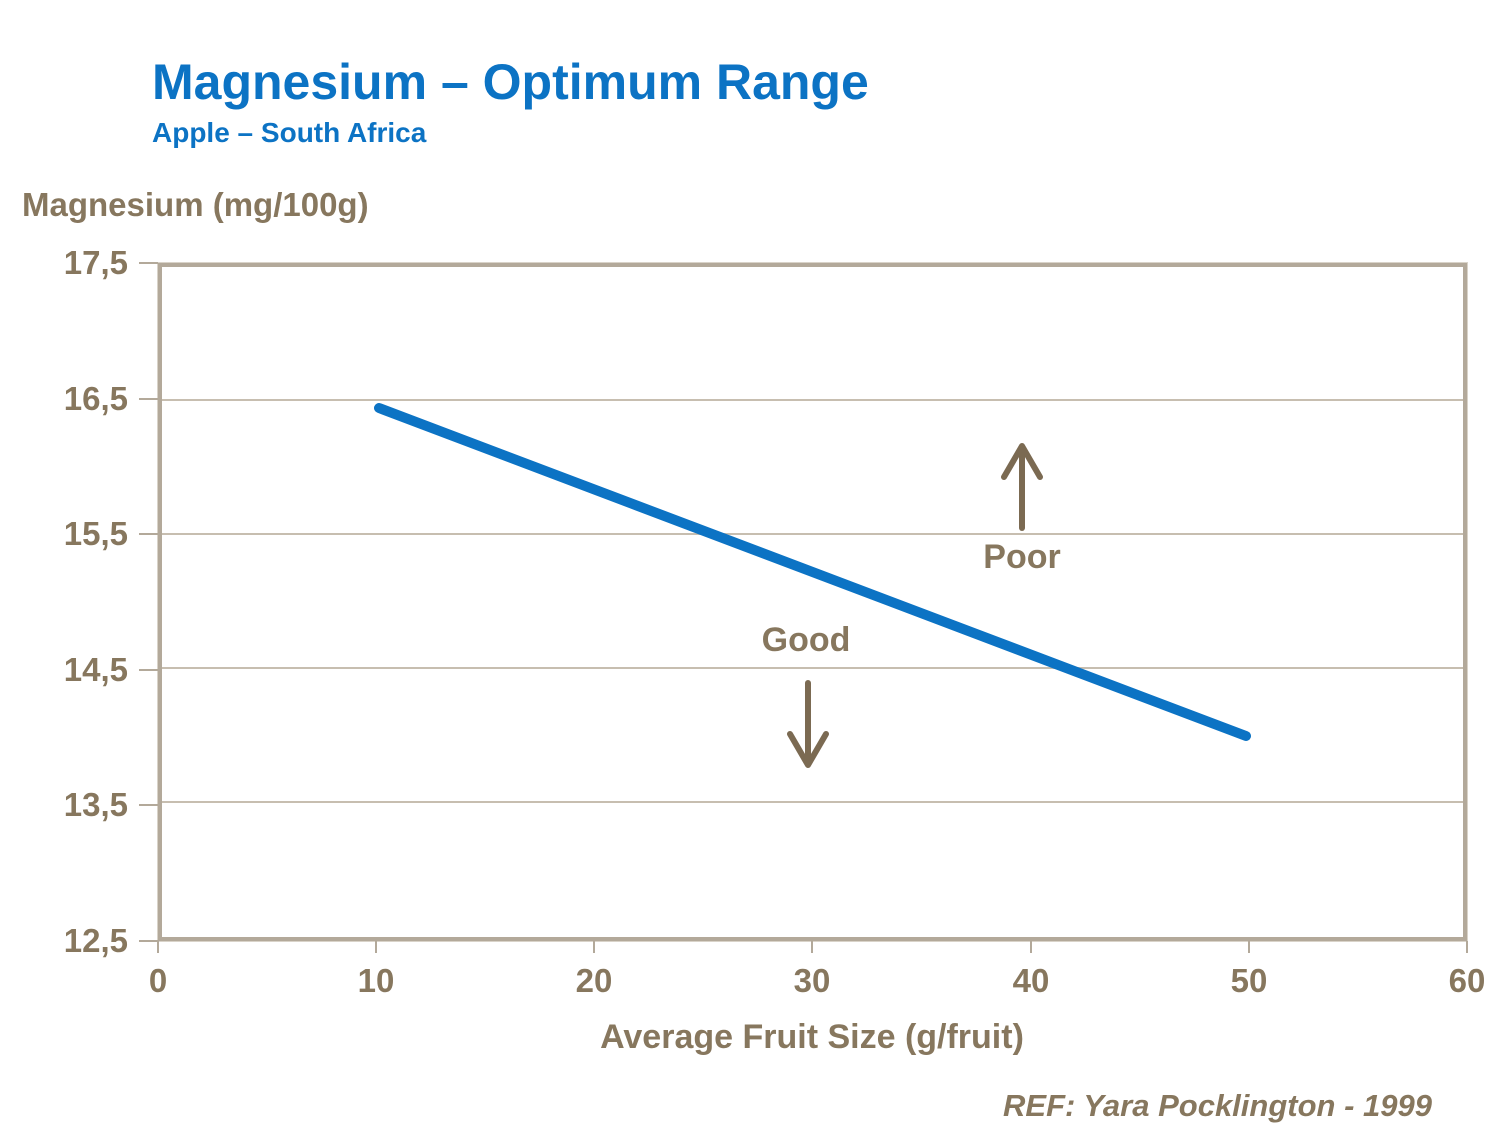 This screenshot has width=1500, height=1125. What do you see at coordinates (95, 398) in the screenshot?
I see `y-tick-label: 16,5` at bounding box center [95, 398].